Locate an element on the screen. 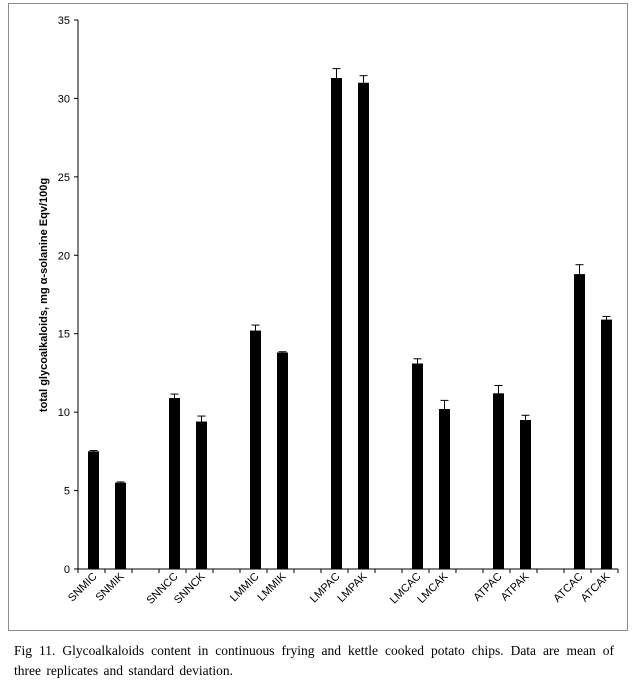 The image size is (642, 686). x-tick-label: LMCAK is located at coordinates (433, 588).